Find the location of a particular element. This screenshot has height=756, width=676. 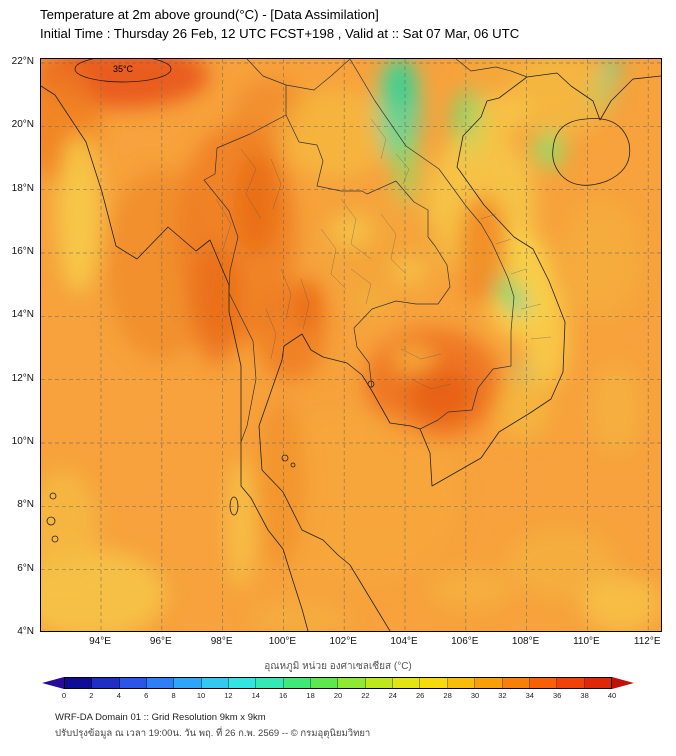

colorbar-tick-label: 20 is located at coordinates (338, 695).